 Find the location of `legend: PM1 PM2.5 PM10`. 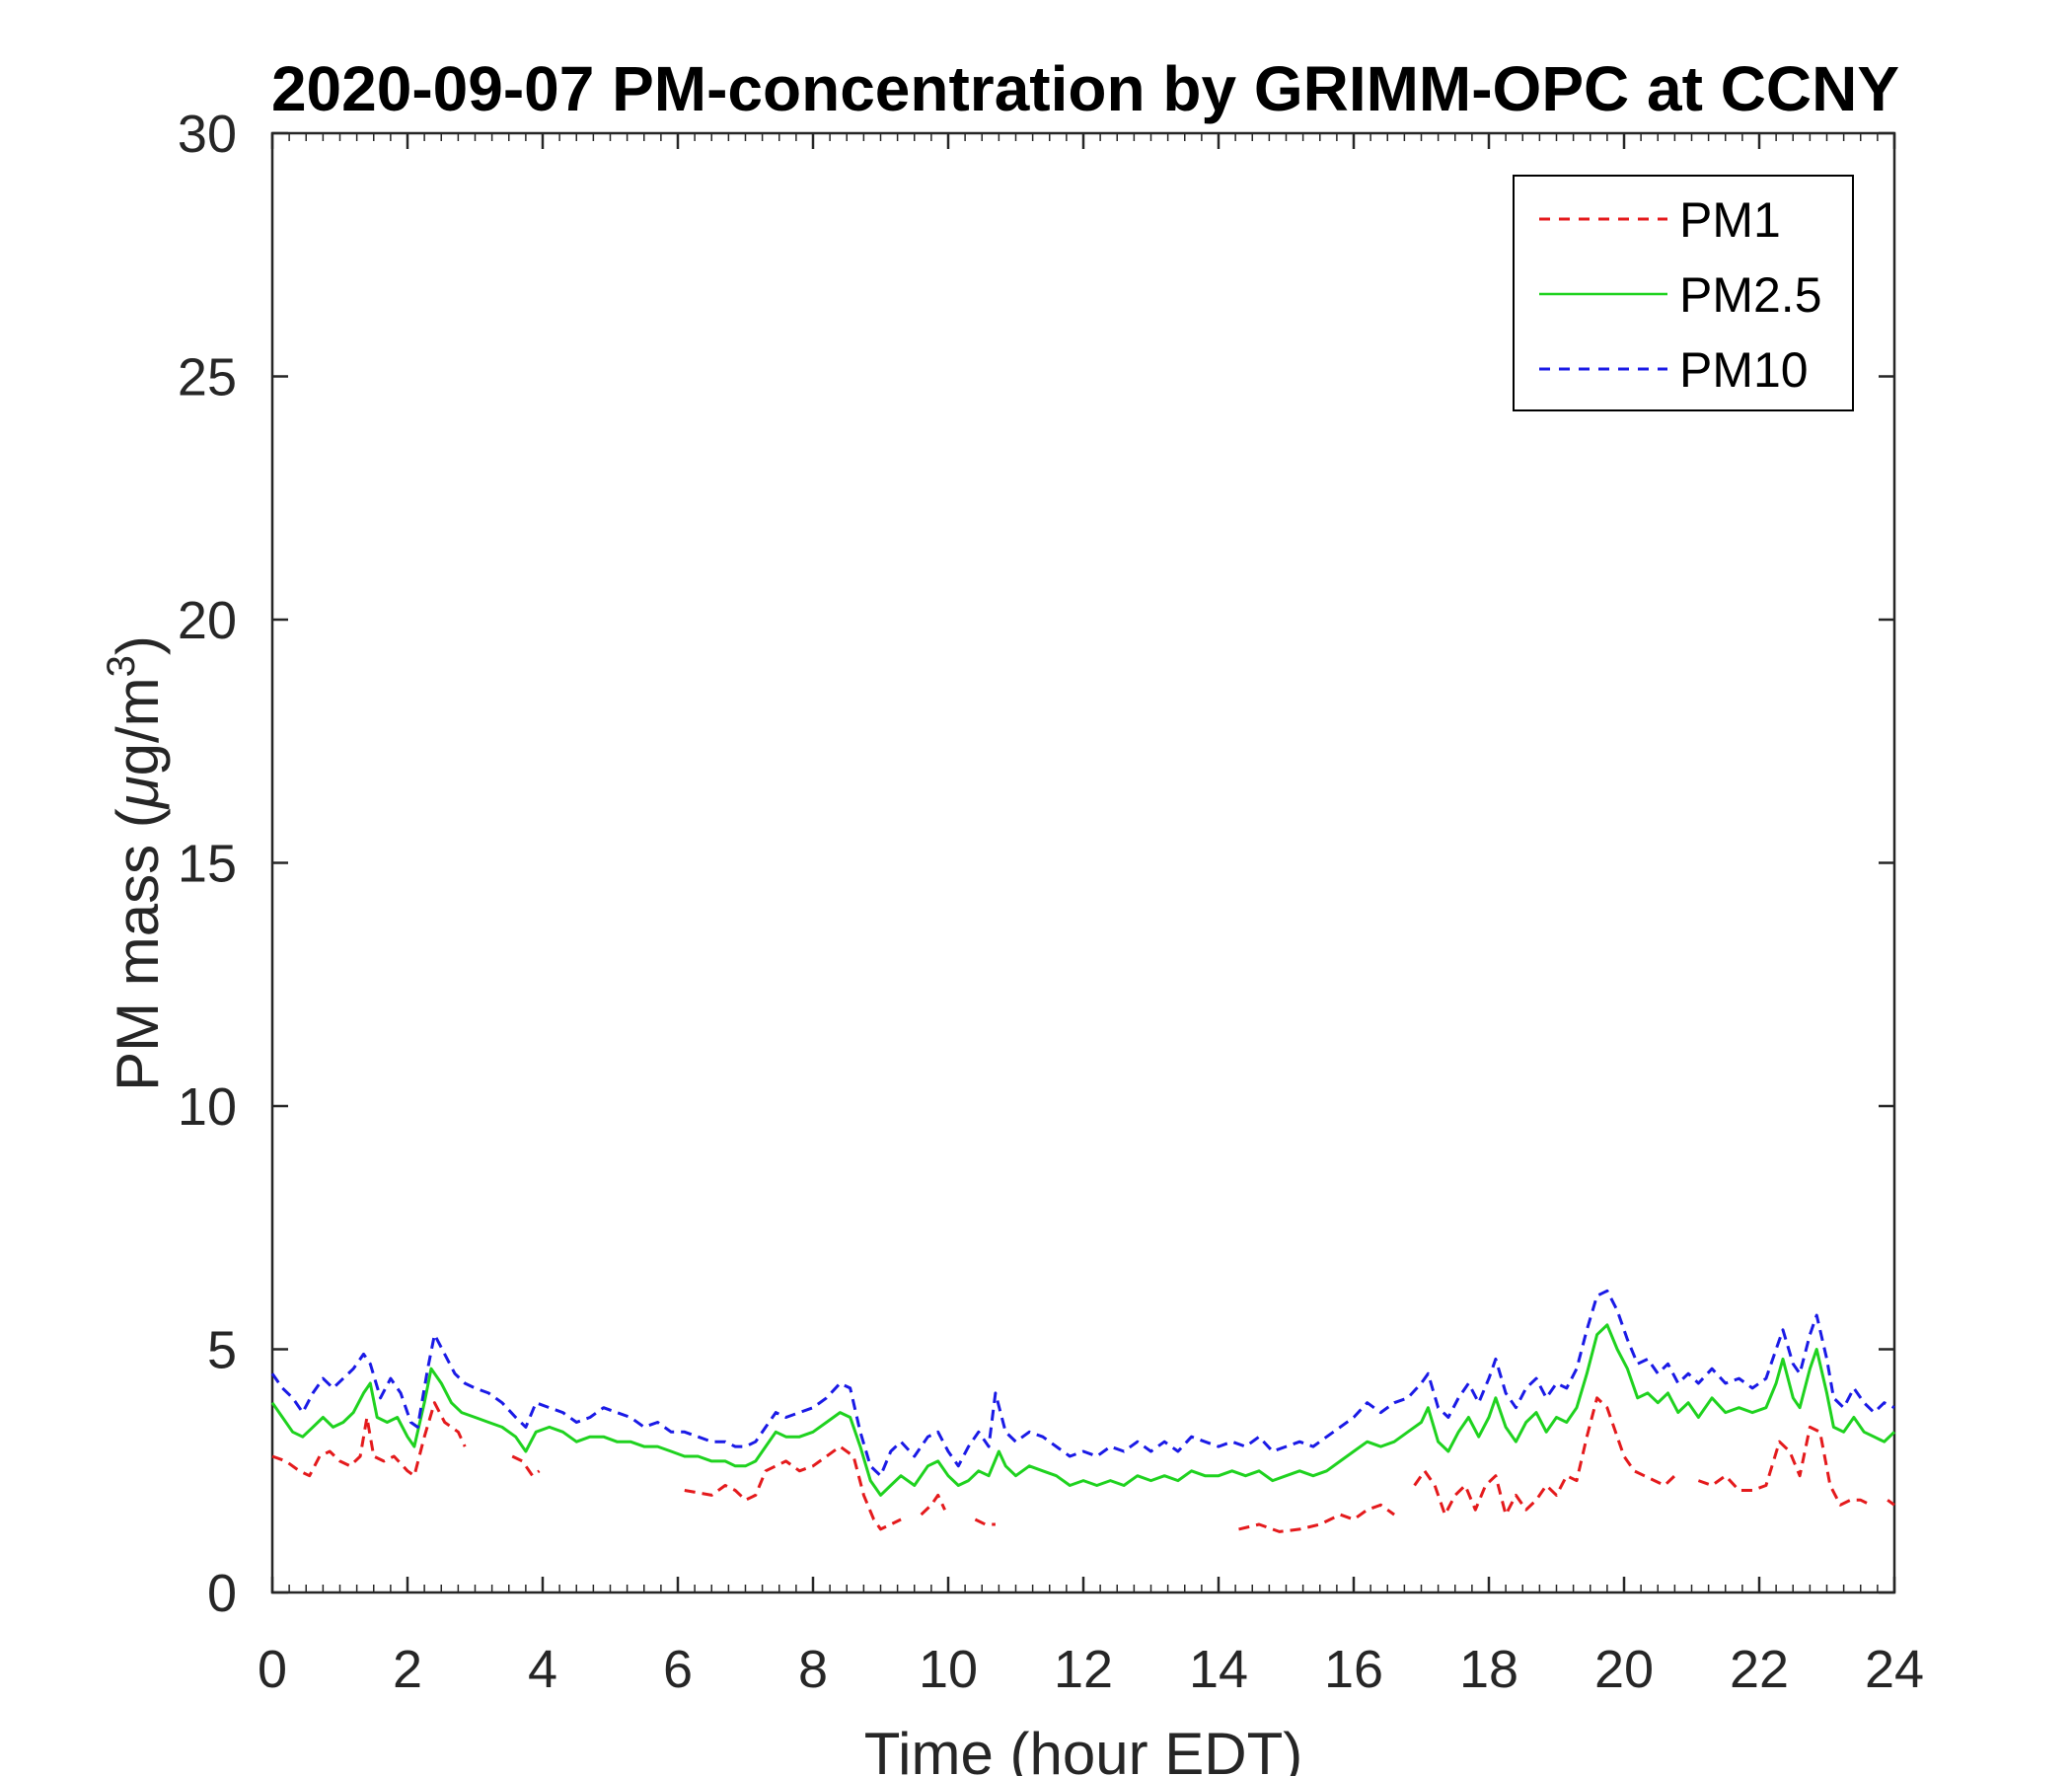

legend: PM1 PM2.5 PM10 is located at coordinates (1684, 293).